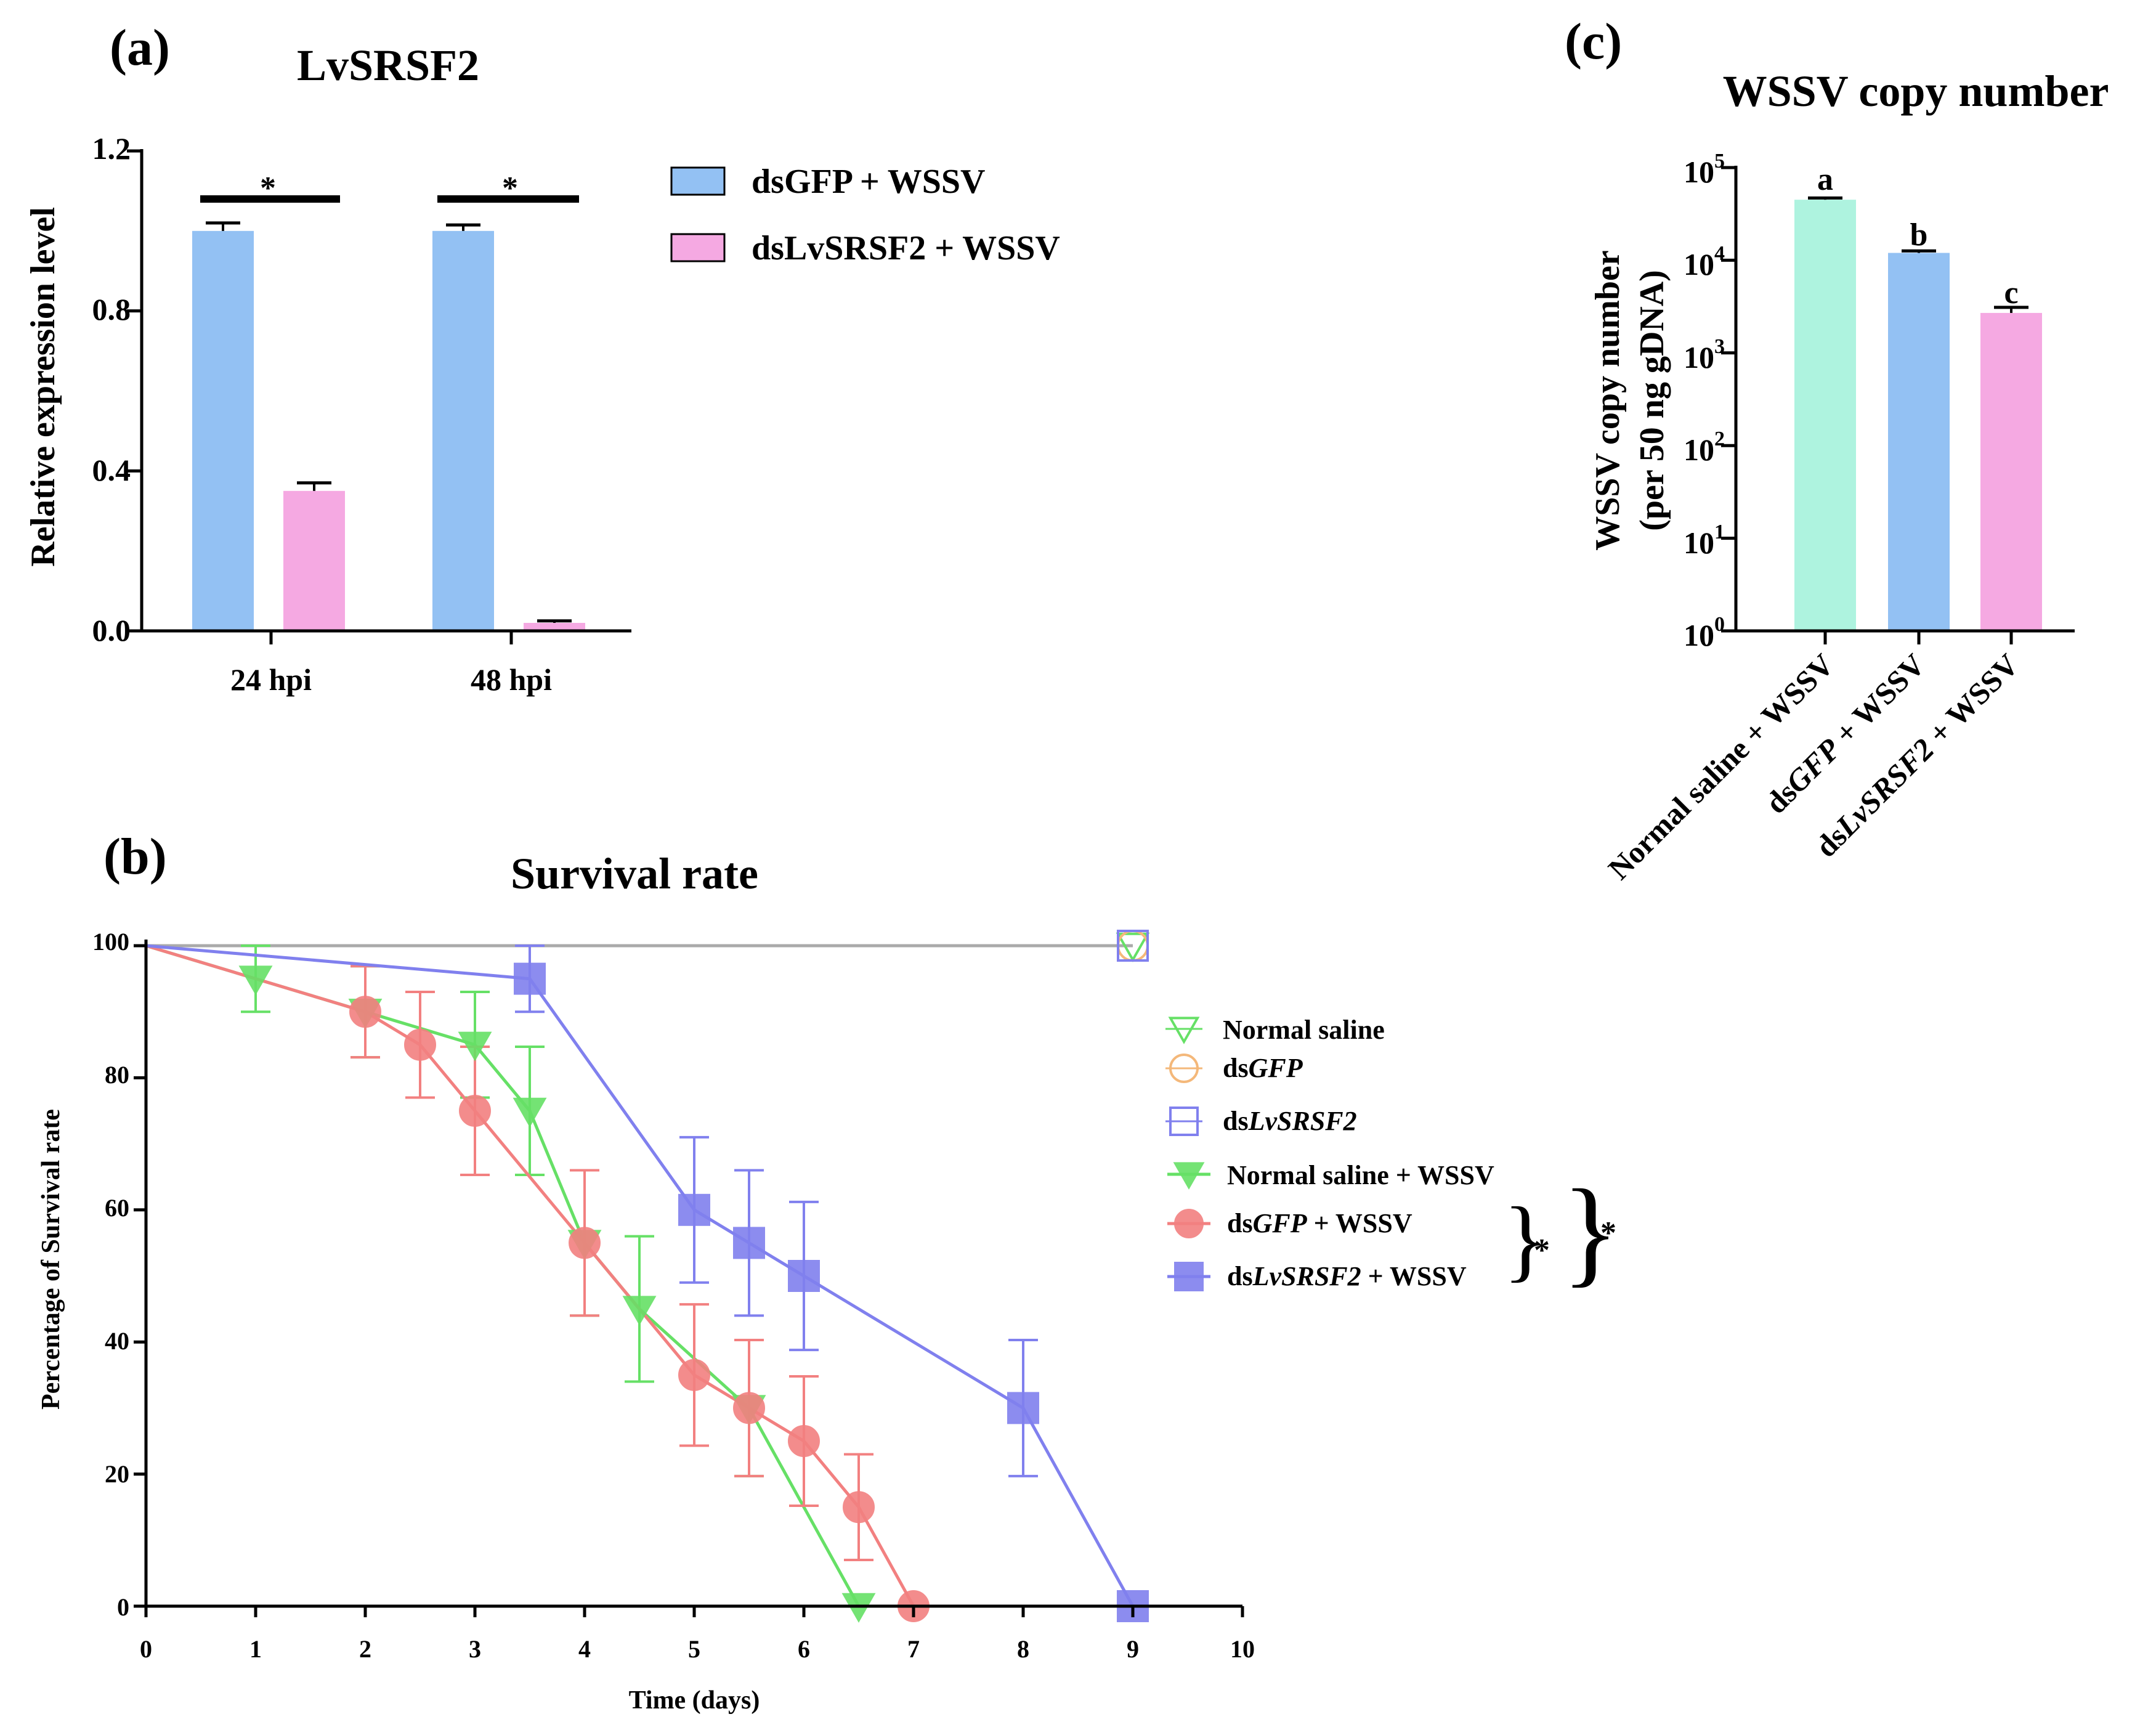 This screenshot has height=1730, width=2156. I want to click on panel-b-x-tick-labels: 0 1 2 3 4 5 6 7 8 9 10, so click(697, 1649).